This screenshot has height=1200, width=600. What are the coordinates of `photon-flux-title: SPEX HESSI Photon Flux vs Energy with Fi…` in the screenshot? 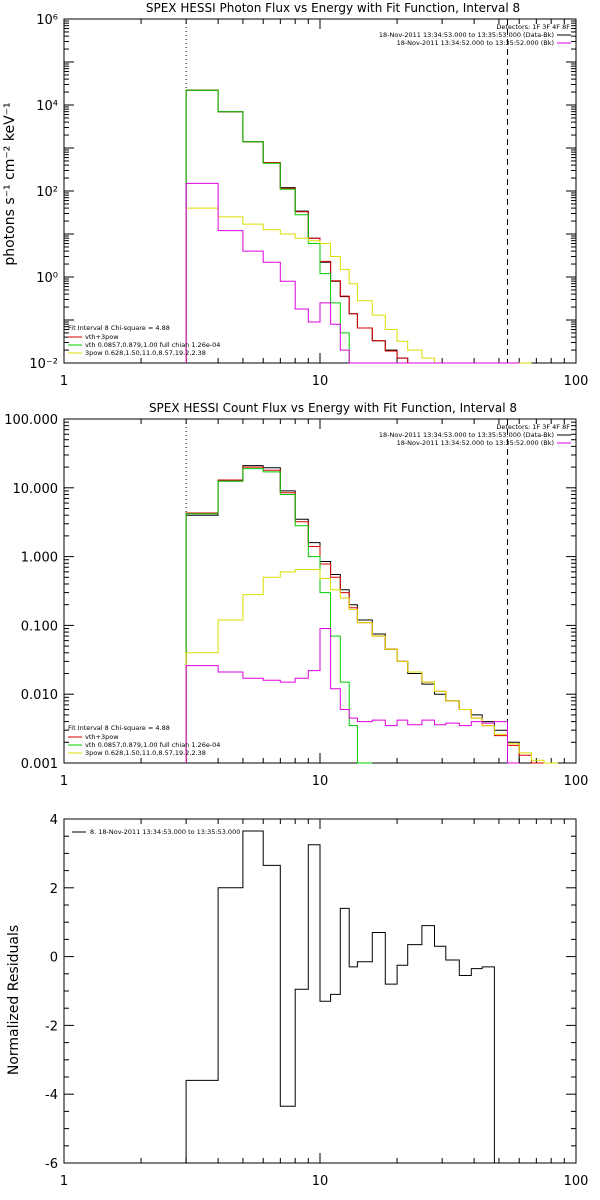 It's located at (333, 8).